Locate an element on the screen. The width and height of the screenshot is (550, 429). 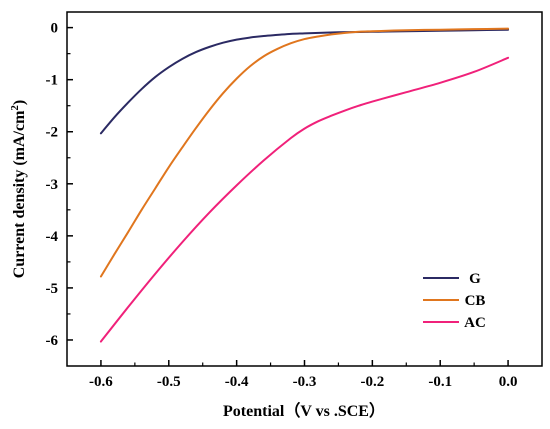
x-axis-title: Potential（V vs .SCE） is located at coordinates (304, 411).